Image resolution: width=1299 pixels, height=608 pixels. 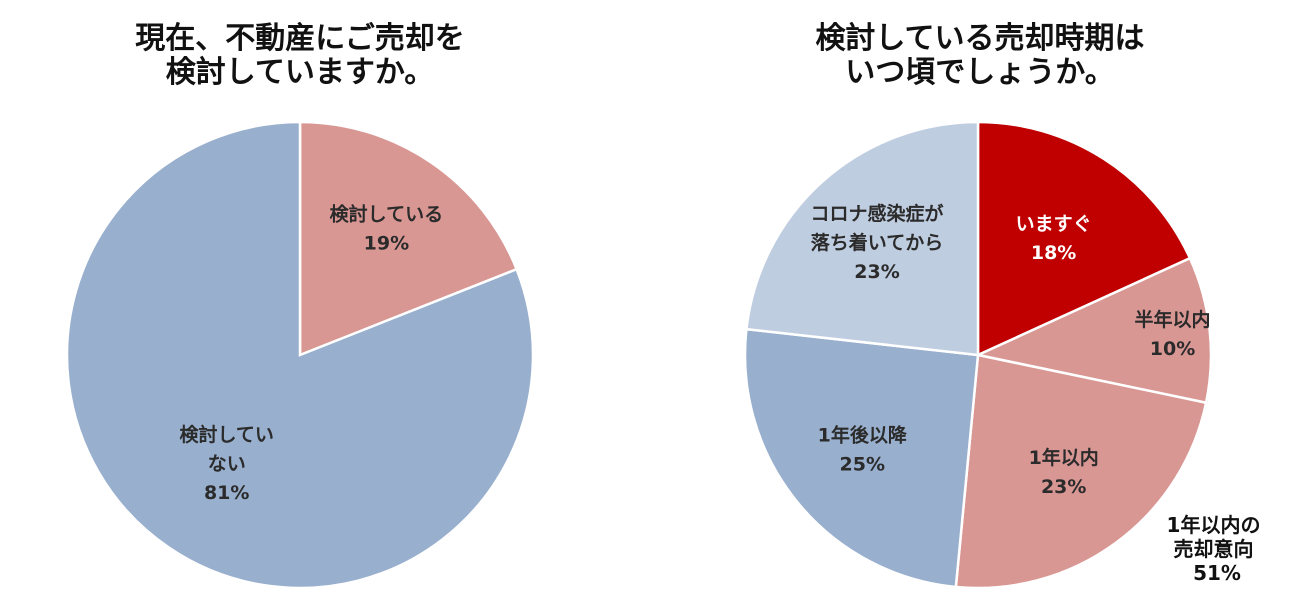 I want to click on pie-right-slice-2-value: 10%, so click(x=1172, y=349).